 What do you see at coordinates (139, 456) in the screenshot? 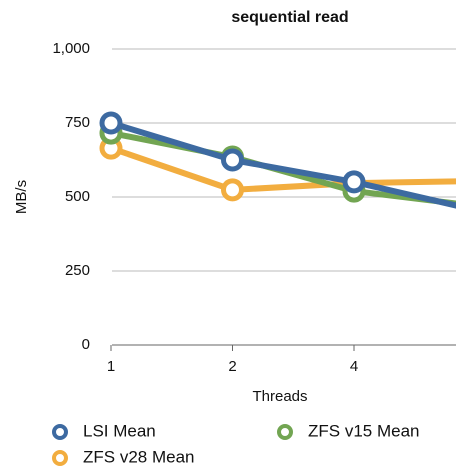
I see `legend-label: ZFS v28 Mean` at bounding box center [139, 456].